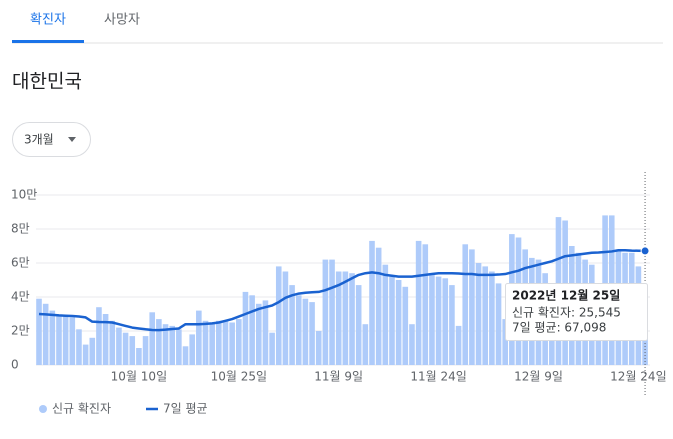 The width and height of the screenshot is (673, 439). What do you see at coordinates (122, 20) in the screenshot?
I see `tab: 사망자` at bounding box center [122, 20].